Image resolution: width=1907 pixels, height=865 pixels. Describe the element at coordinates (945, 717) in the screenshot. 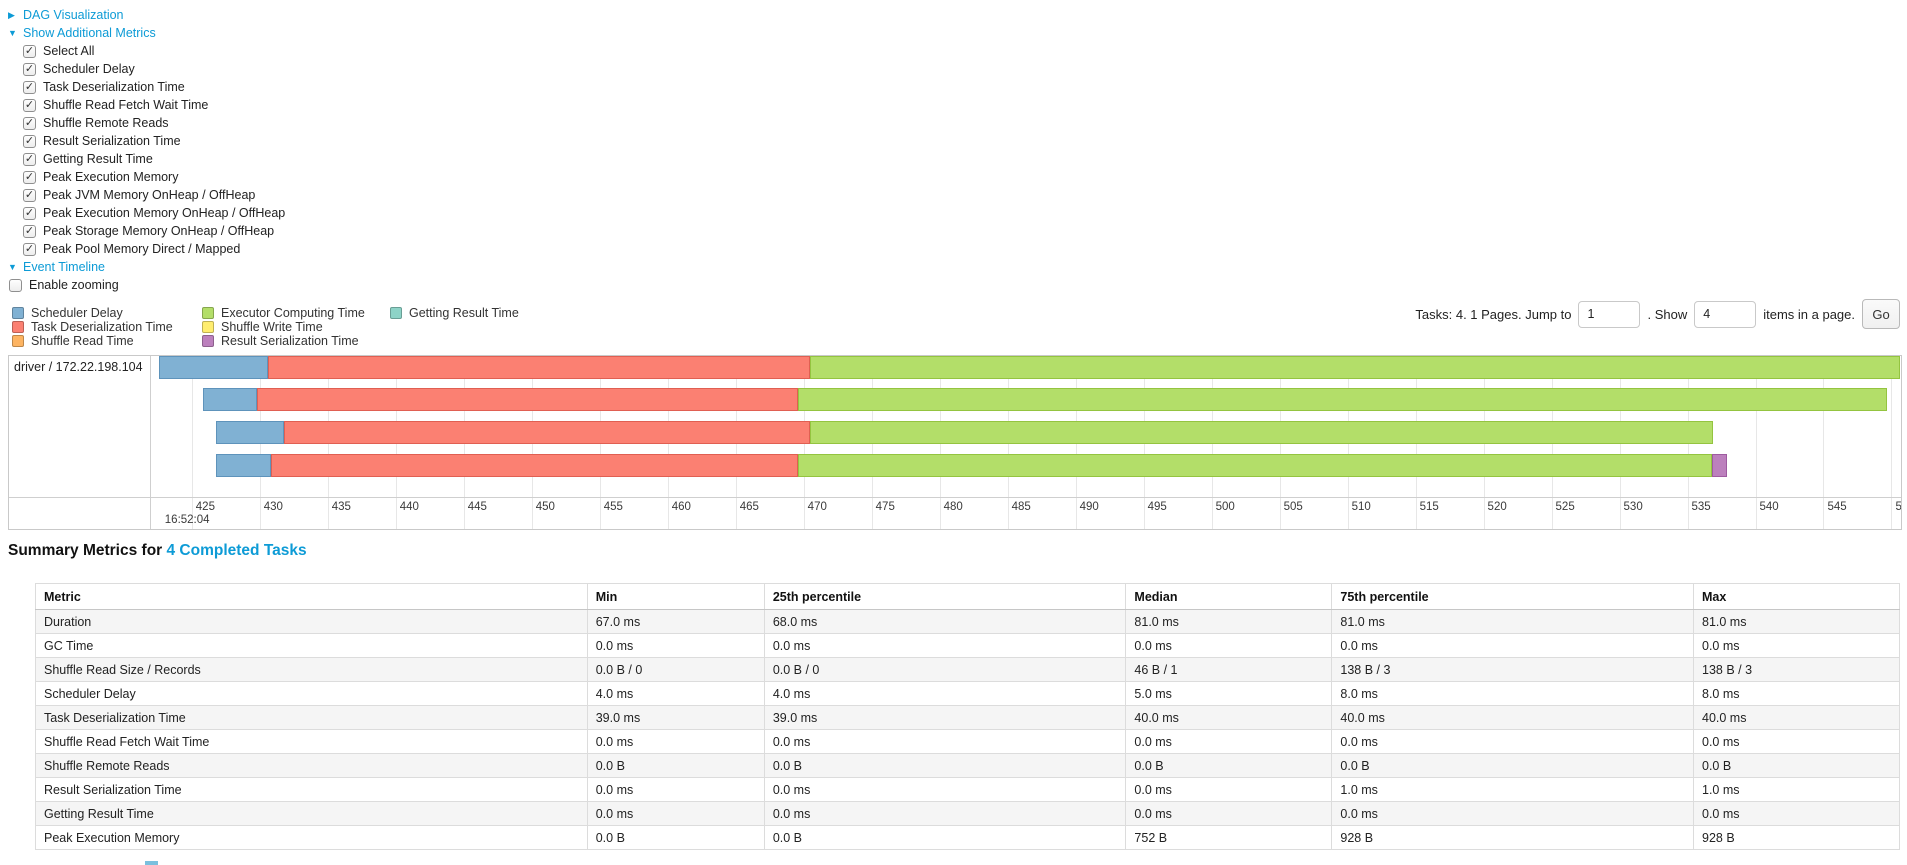

I see `metric-value-cell: 39.0 ms` at that location.